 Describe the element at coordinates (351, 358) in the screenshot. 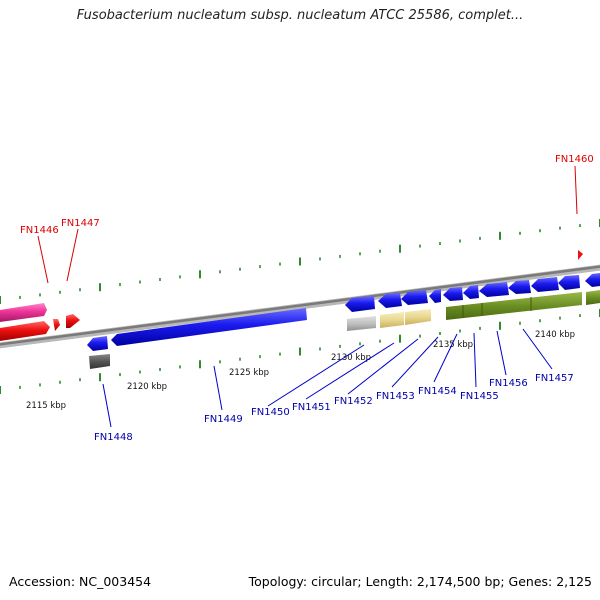

I see `scale-label-2130: 2130 kbp` at that location.